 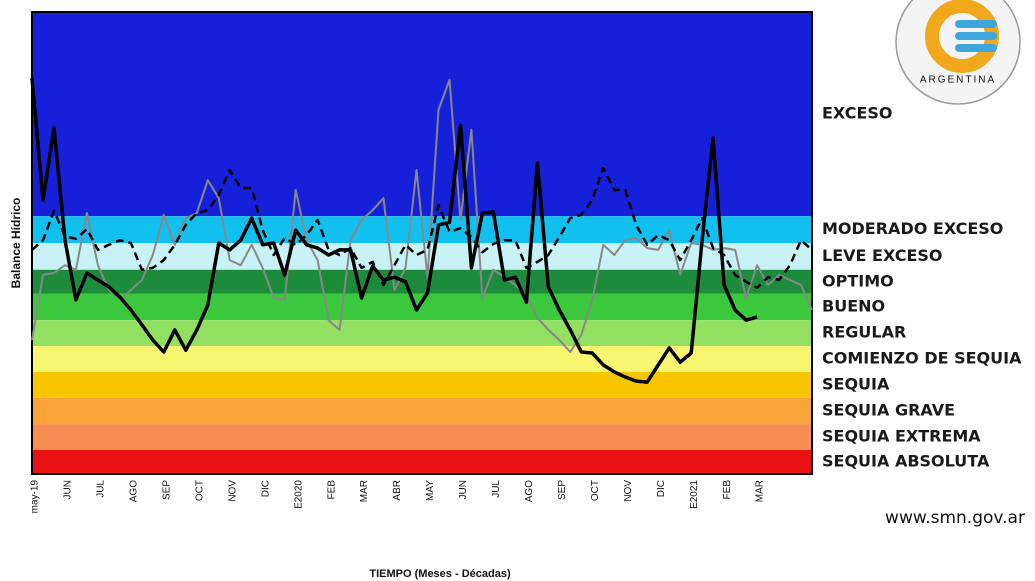 I want to click on band-label: COMIENZO DE SEQUIA, so click(x=922, y=357).